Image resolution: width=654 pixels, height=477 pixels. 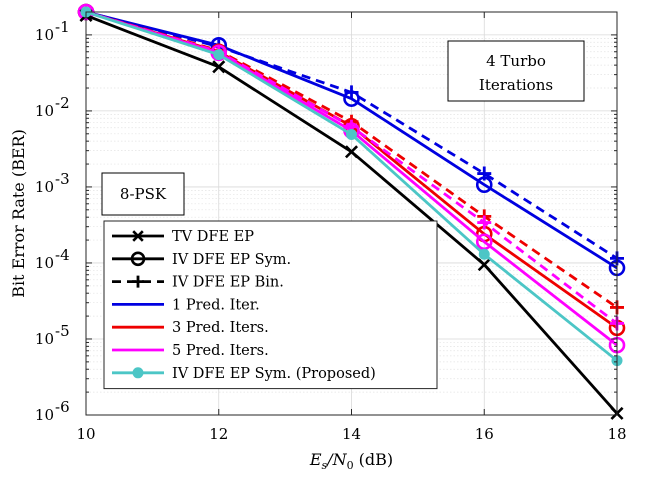 I want to click on annotation-modulation: 8-PSK, so click(x=143, y=194).